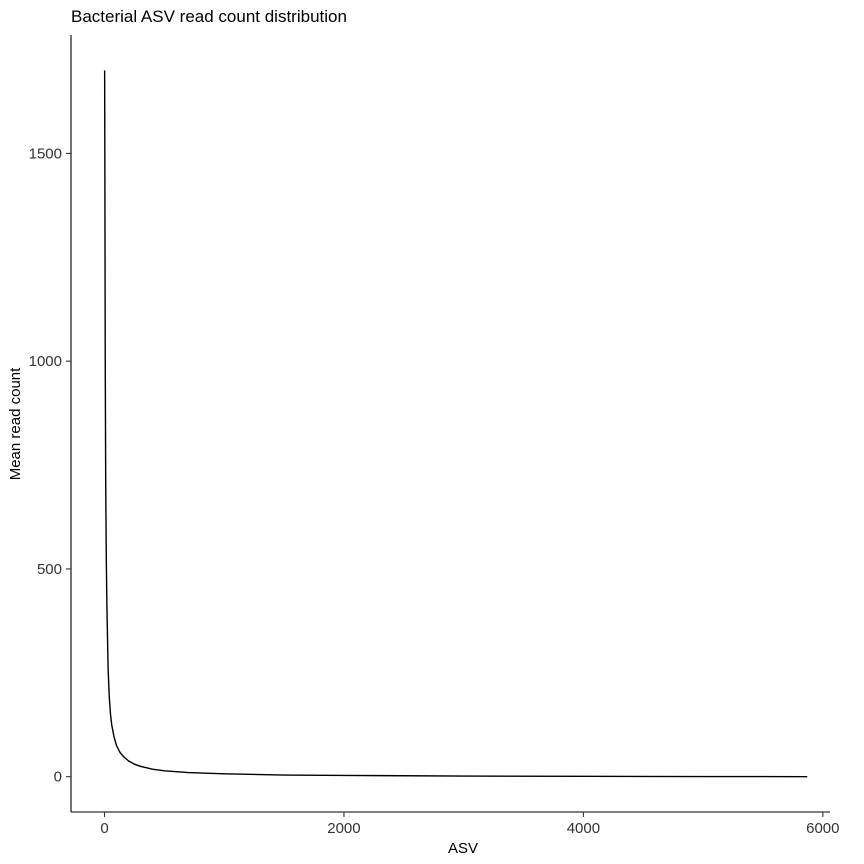  Describe the element at coordinates (15, 423) in the screenshot. I see `y-axis-title: Mean read count` at that location.